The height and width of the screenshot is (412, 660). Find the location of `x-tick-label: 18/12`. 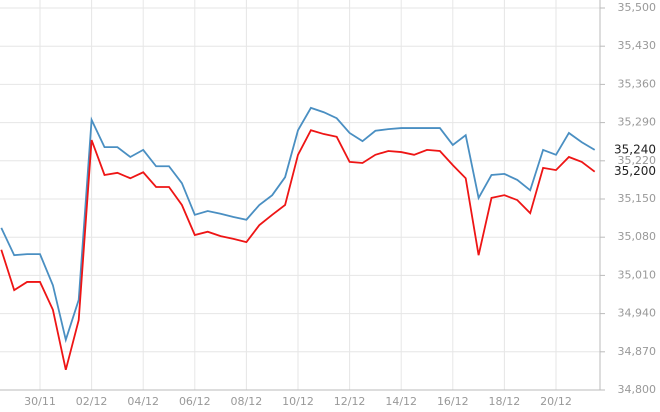

x-tick-label: 18/12 is located at coordinates (505, 401).